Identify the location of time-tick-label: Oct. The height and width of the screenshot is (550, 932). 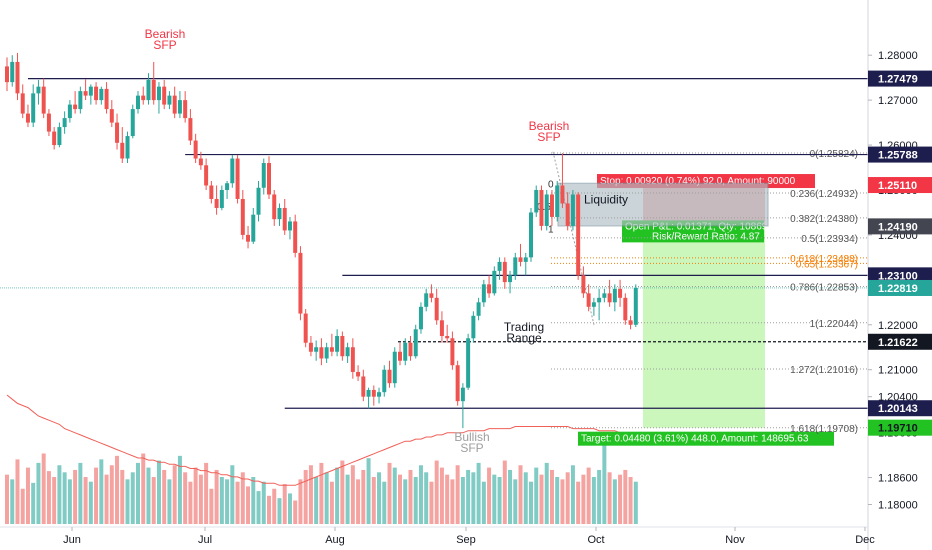
(595, 540).